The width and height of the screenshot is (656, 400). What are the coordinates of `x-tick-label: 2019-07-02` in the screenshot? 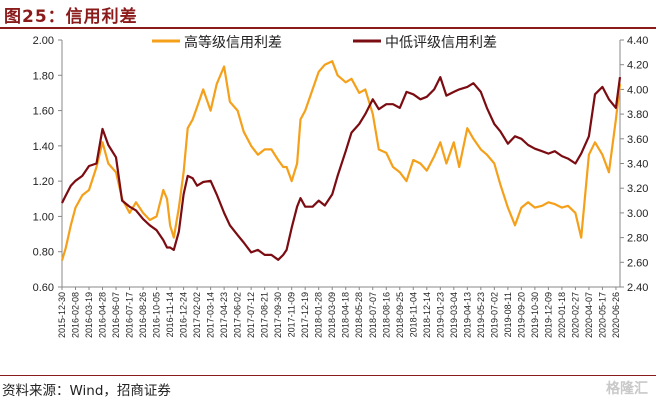 It's located at (494, 315).